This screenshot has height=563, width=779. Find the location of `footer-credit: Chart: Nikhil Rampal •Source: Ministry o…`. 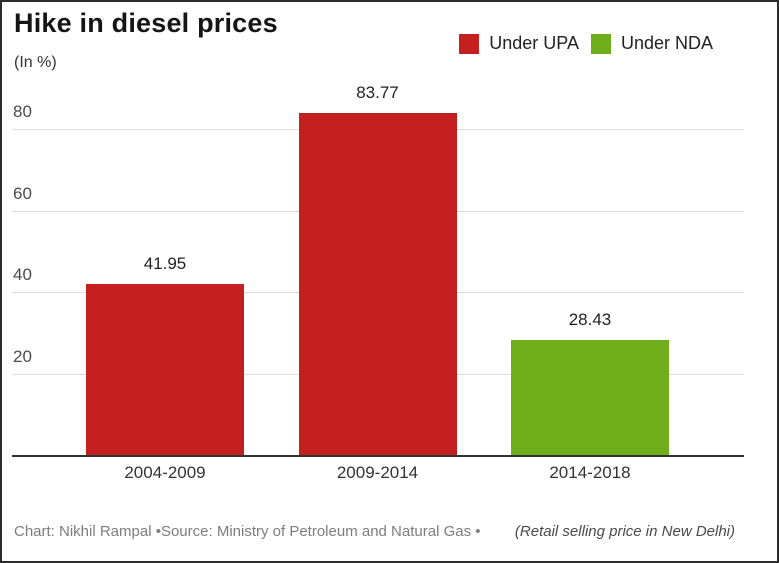

footer-credit: Chart: Nikhil Rampal •Source: Ministry o… is located at coordinates (247, 531).